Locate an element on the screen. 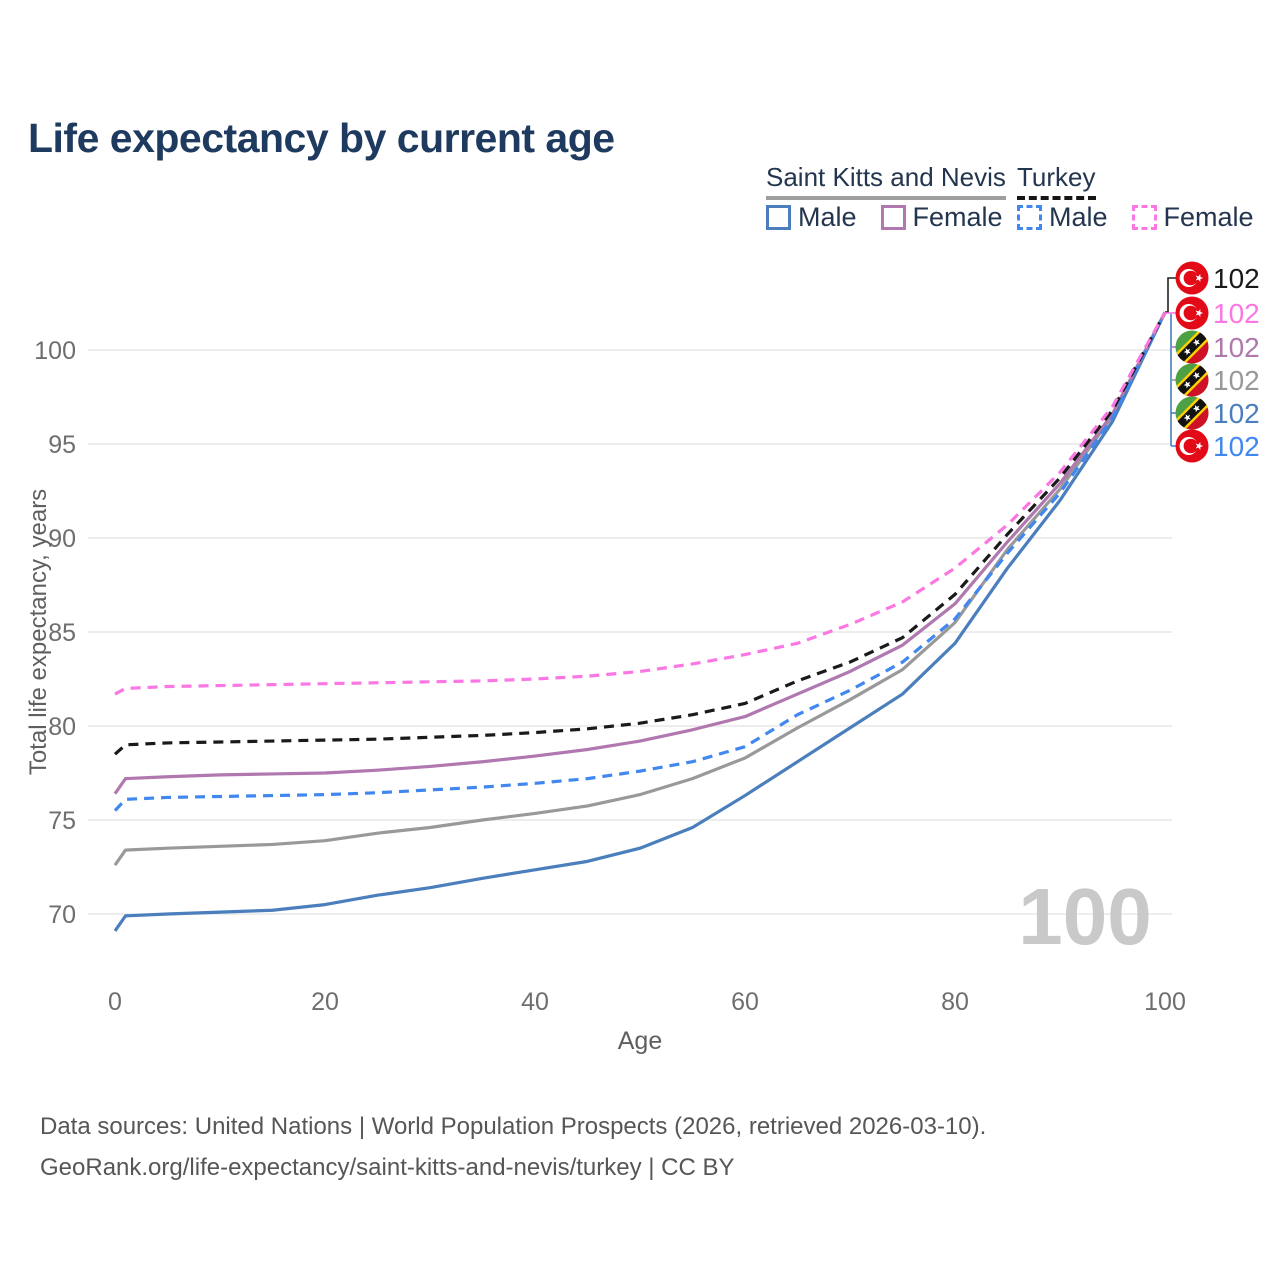  legend-country-turkey: Turkey is located at coordinates (1056, 181).